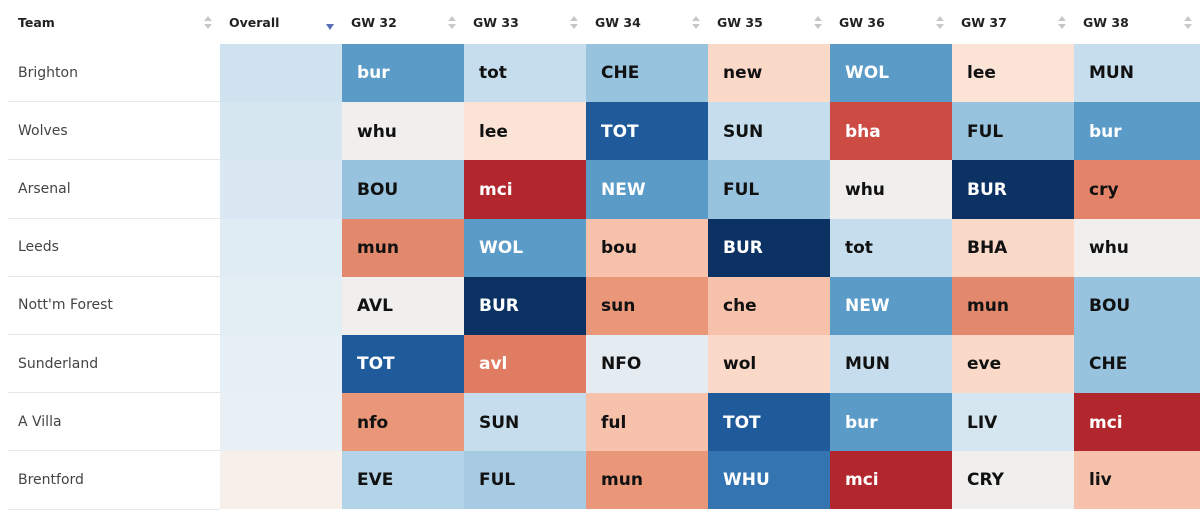 The height and width of the screenshot is (510, 1200). I want to click on fixture-cell: BOU, so click(1137, 306).